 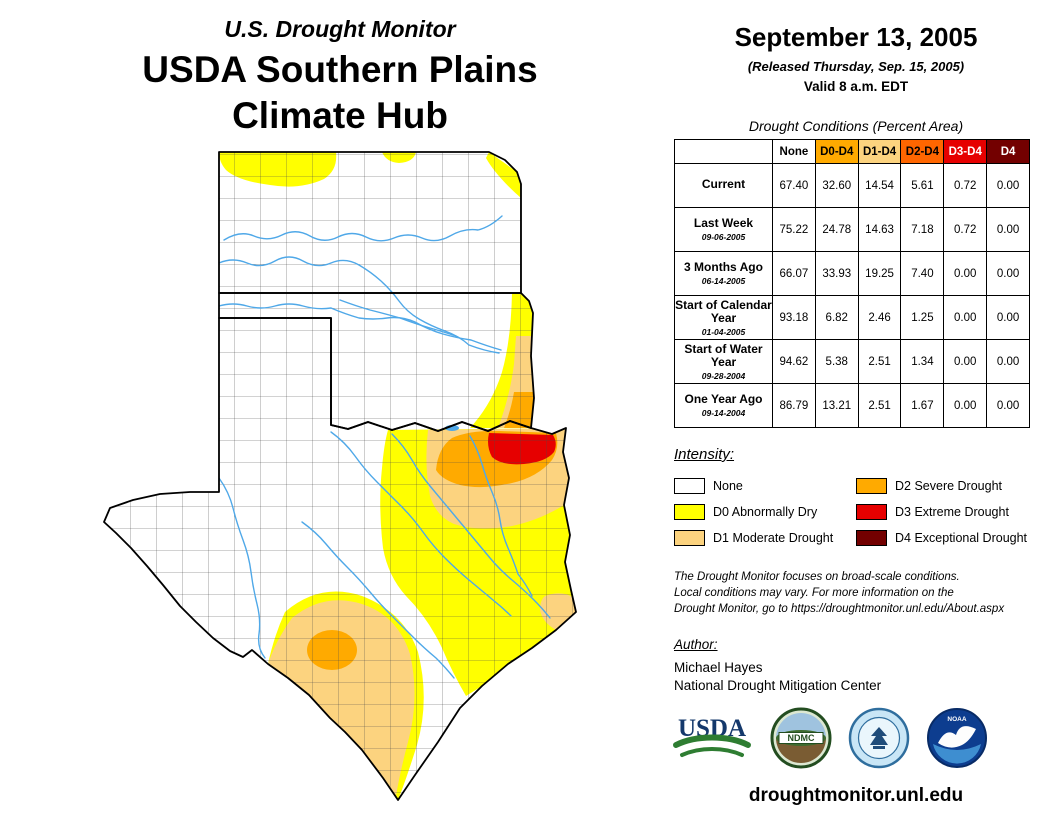 I want to click on hub-title-line1: USDA Southern Plains, so click(x=340, y=69).